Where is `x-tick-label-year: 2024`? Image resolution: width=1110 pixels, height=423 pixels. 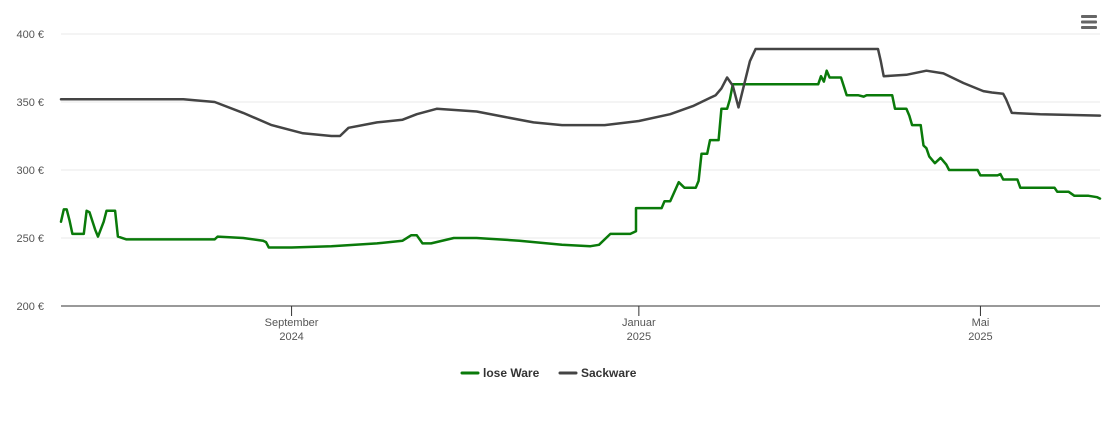 x-tick-label-year: 2024 is located at coordinates (291, 337).